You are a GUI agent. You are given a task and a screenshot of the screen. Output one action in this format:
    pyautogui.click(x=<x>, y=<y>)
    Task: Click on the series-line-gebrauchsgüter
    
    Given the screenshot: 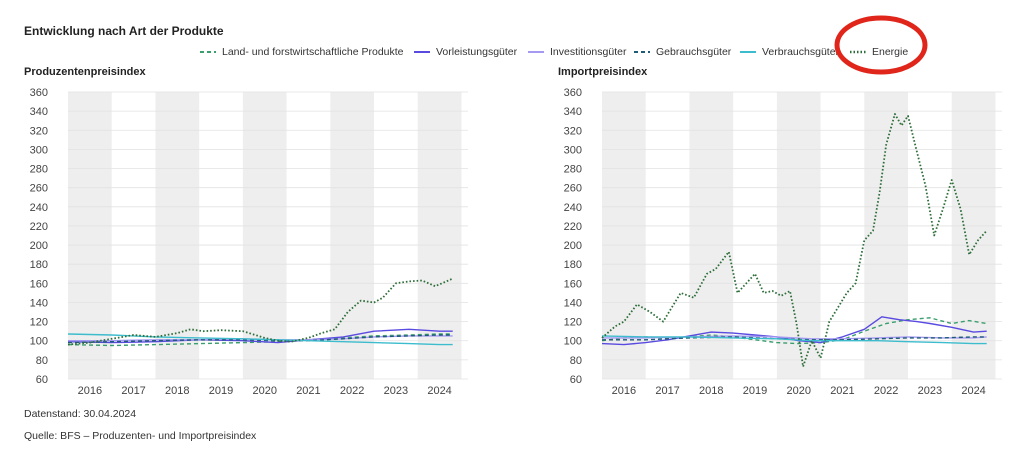 What is the action you would take?
    pyautogui.click(x=794, y=338)
    